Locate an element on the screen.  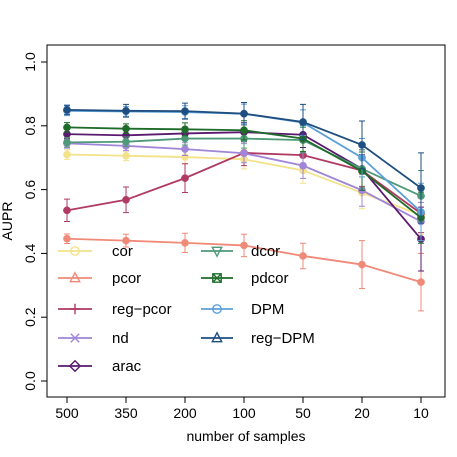
x-tick-label-2: 200 is located at coordinates (185, 413).